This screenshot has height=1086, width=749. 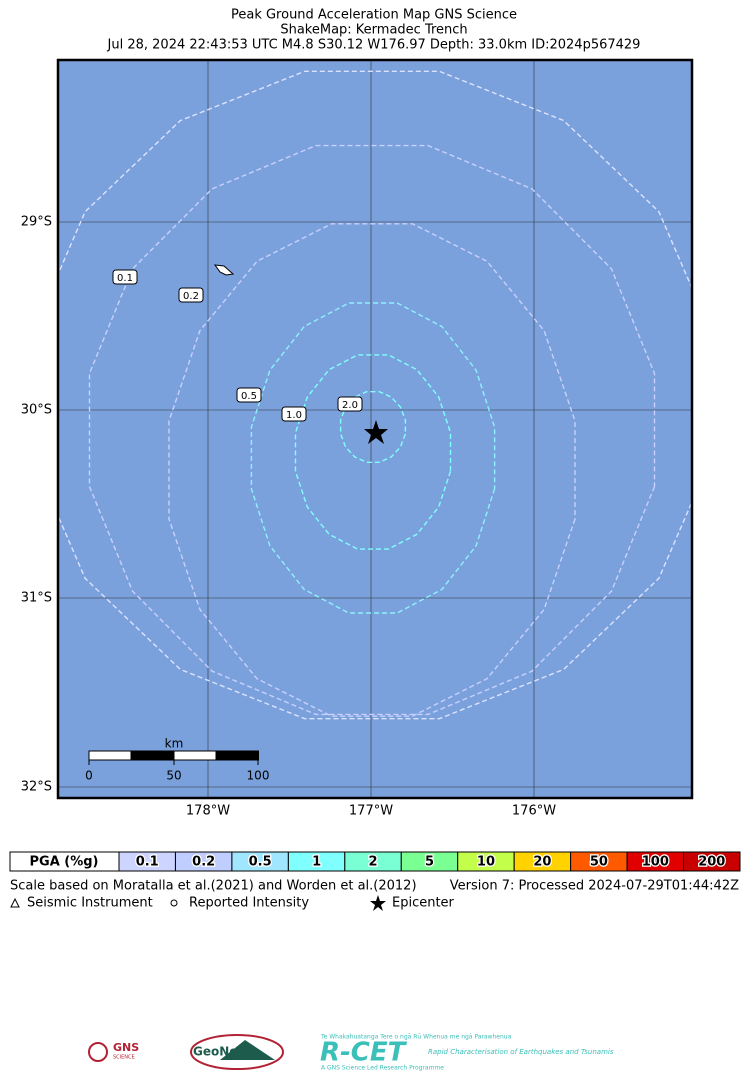 What do you see at coordinates (655, 862) in the screenshot?
I see `legend-label: 100` at bounding box center [655, 862].